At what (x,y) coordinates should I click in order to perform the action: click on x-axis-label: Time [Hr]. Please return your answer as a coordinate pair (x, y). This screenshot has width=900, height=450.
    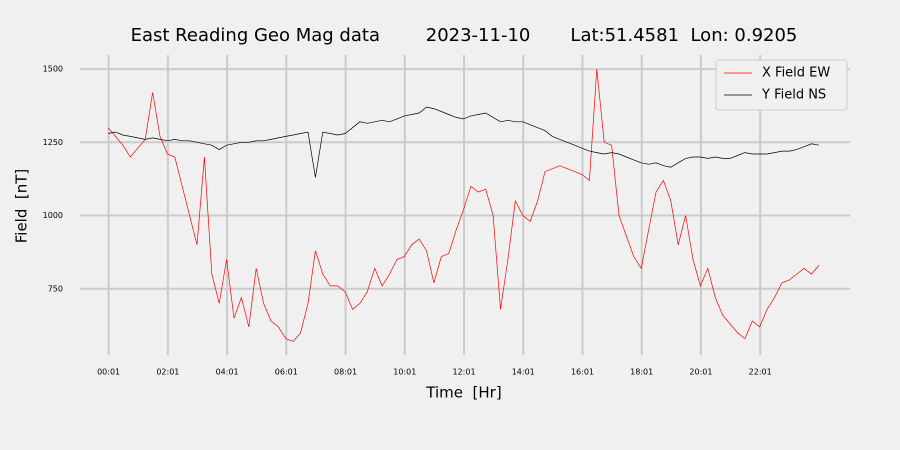
    Looking at the image, I should click on (463, 393).